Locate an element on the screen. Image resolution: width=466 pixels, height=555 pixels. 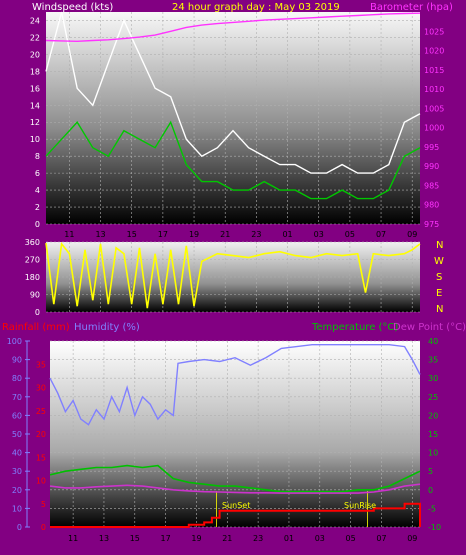
rainfall-y-tick: 25 is located at coordinates (41, 411).